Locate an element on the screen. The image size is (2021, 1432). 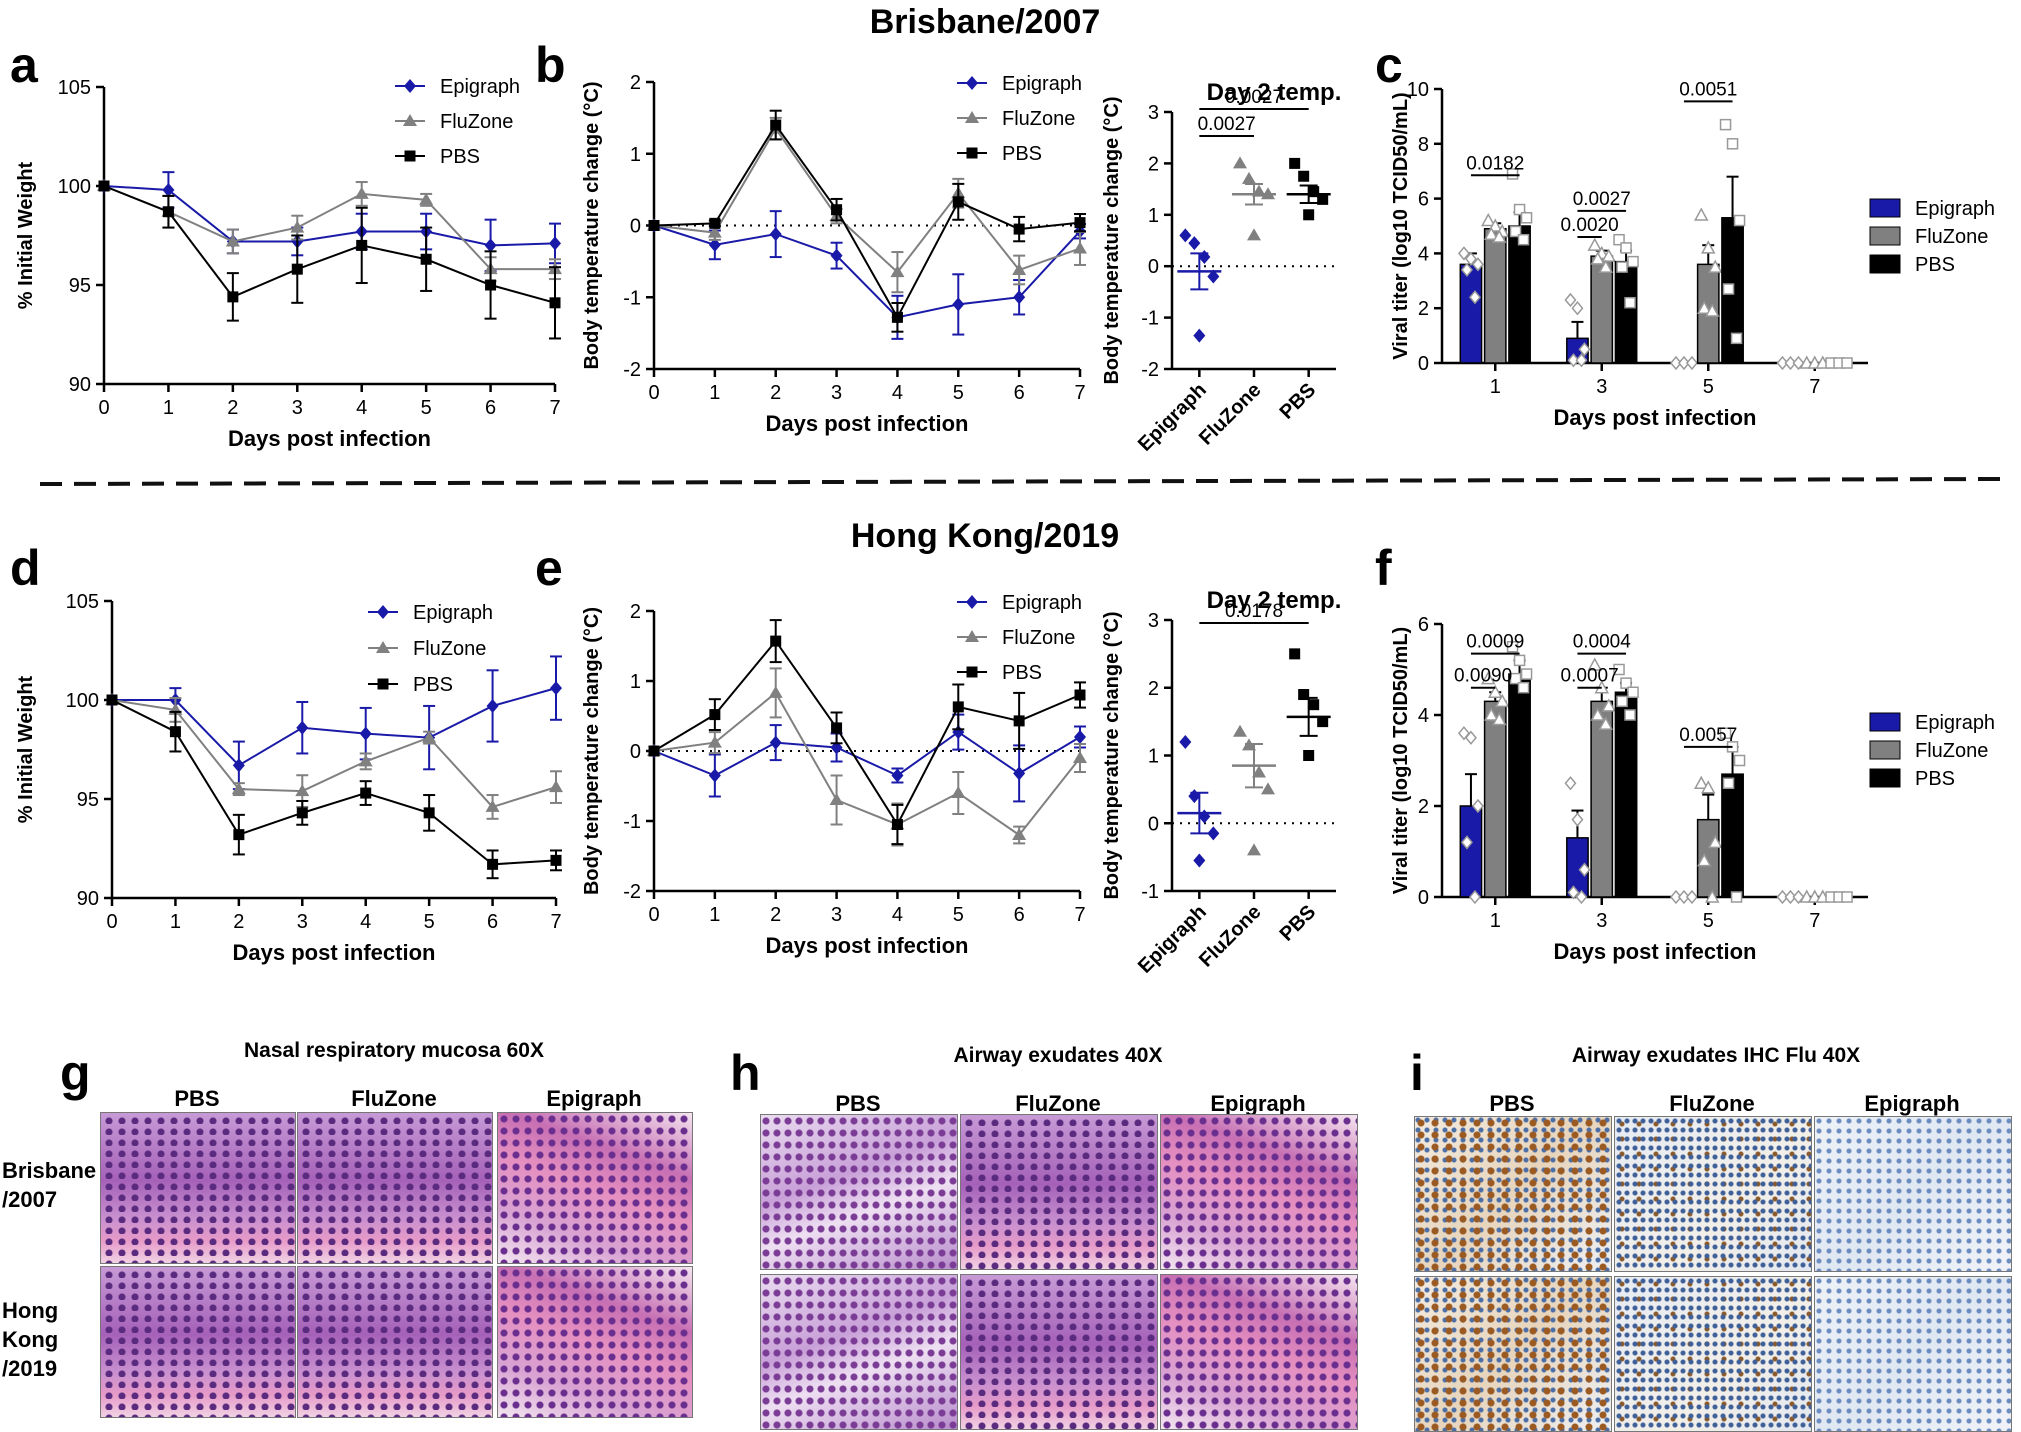
legend-swatch is located at coordinates (1885, 722).